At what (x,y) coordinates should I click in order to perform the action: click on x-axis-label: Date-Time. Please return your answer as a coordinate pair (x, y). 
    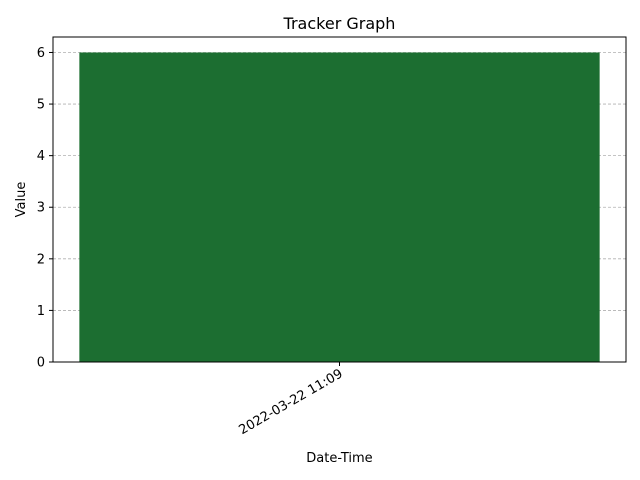
    Looking at the image, I should click on (339, 458).